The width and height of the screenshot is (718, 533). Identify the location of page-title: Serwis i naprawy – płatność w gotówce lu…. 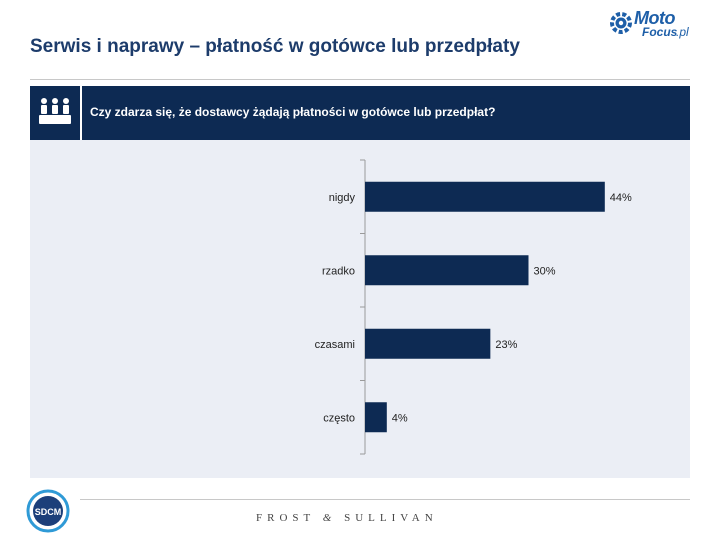
(275, 46).